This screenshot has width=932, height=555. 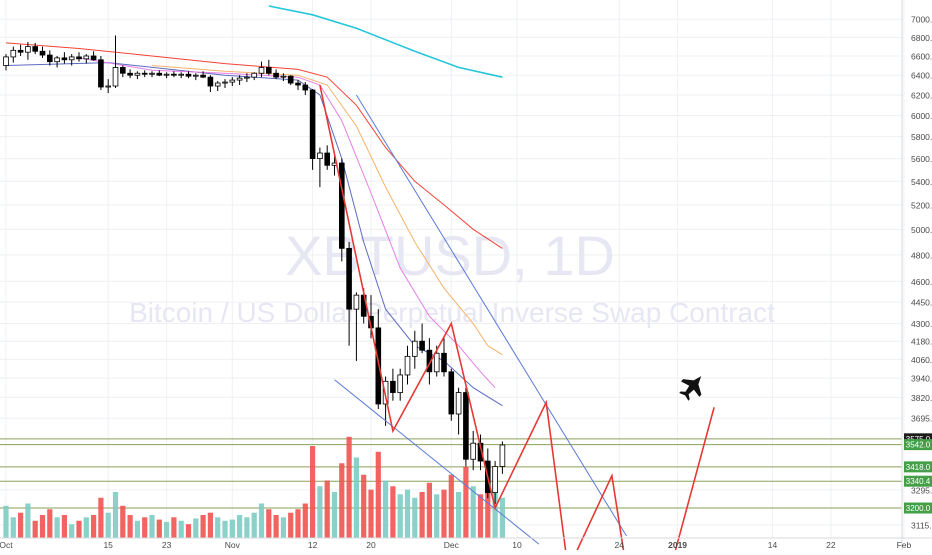 I want to click on time-axis: Oct1523Nov1220Dec102420191422Feb11, so click(x=466, y=543).